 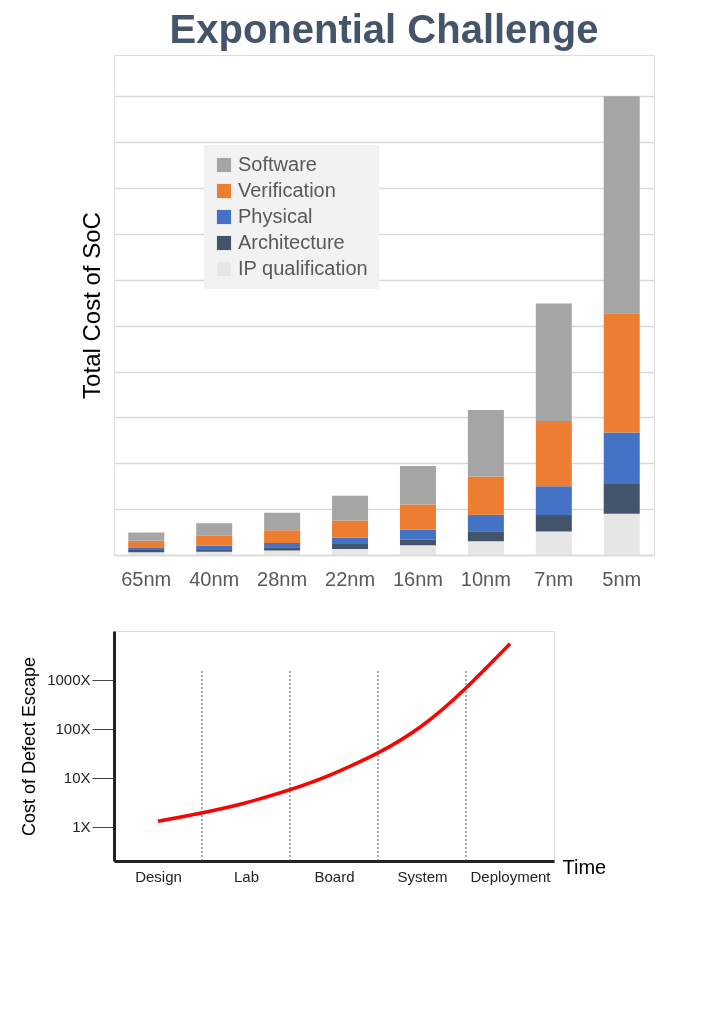 What do you see at coordinates (69, 680) in the screenshot?
I see `y-tick-label: 1000X` at bounding box center [69, 680].